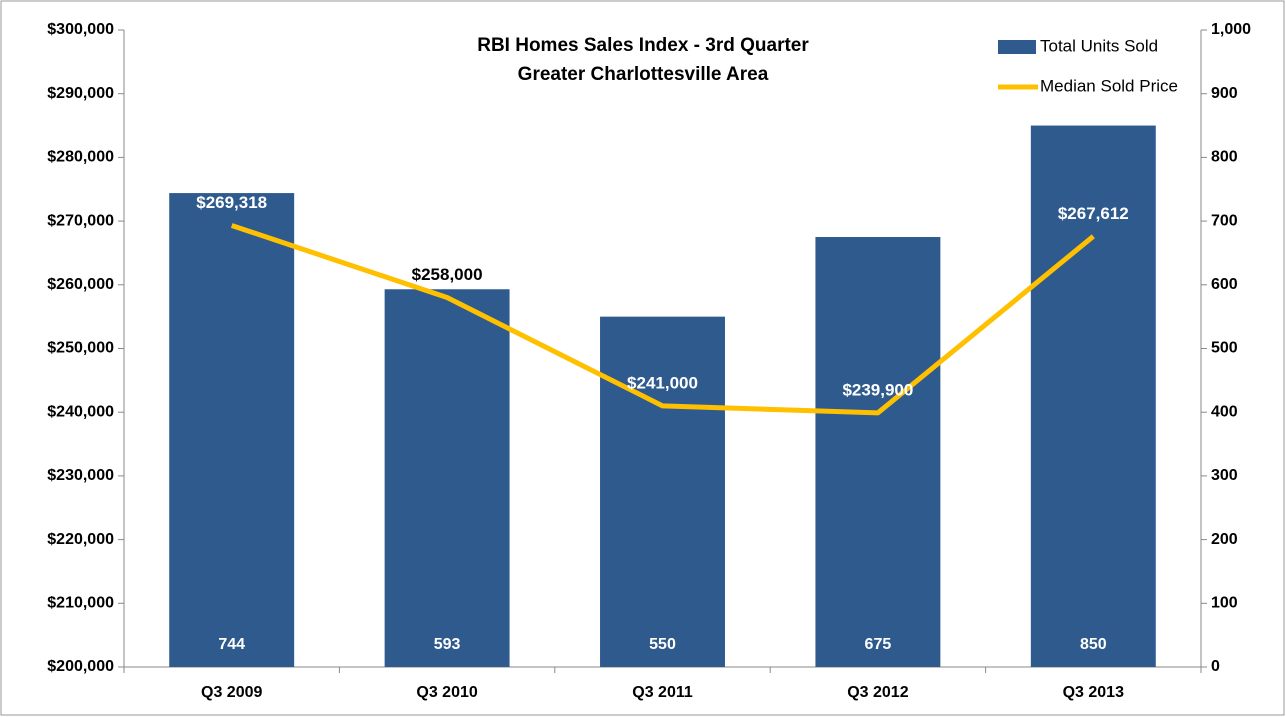  What do you see at coordinates (80, 29) in the screenshot?
I see `y-tick-label: $300,000` at bounding box center [80, 29].